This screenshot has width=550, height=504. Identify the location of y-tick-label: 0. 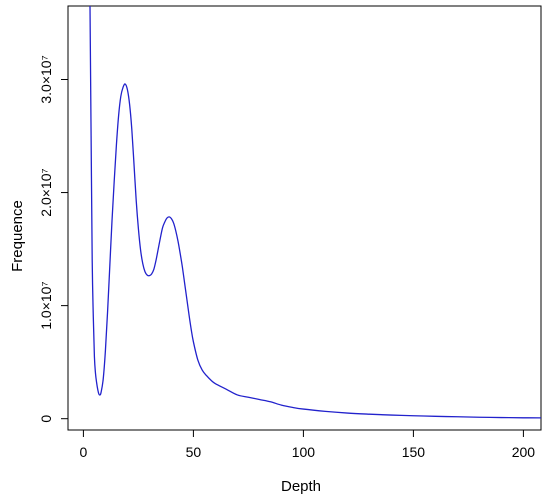
(46, 419).